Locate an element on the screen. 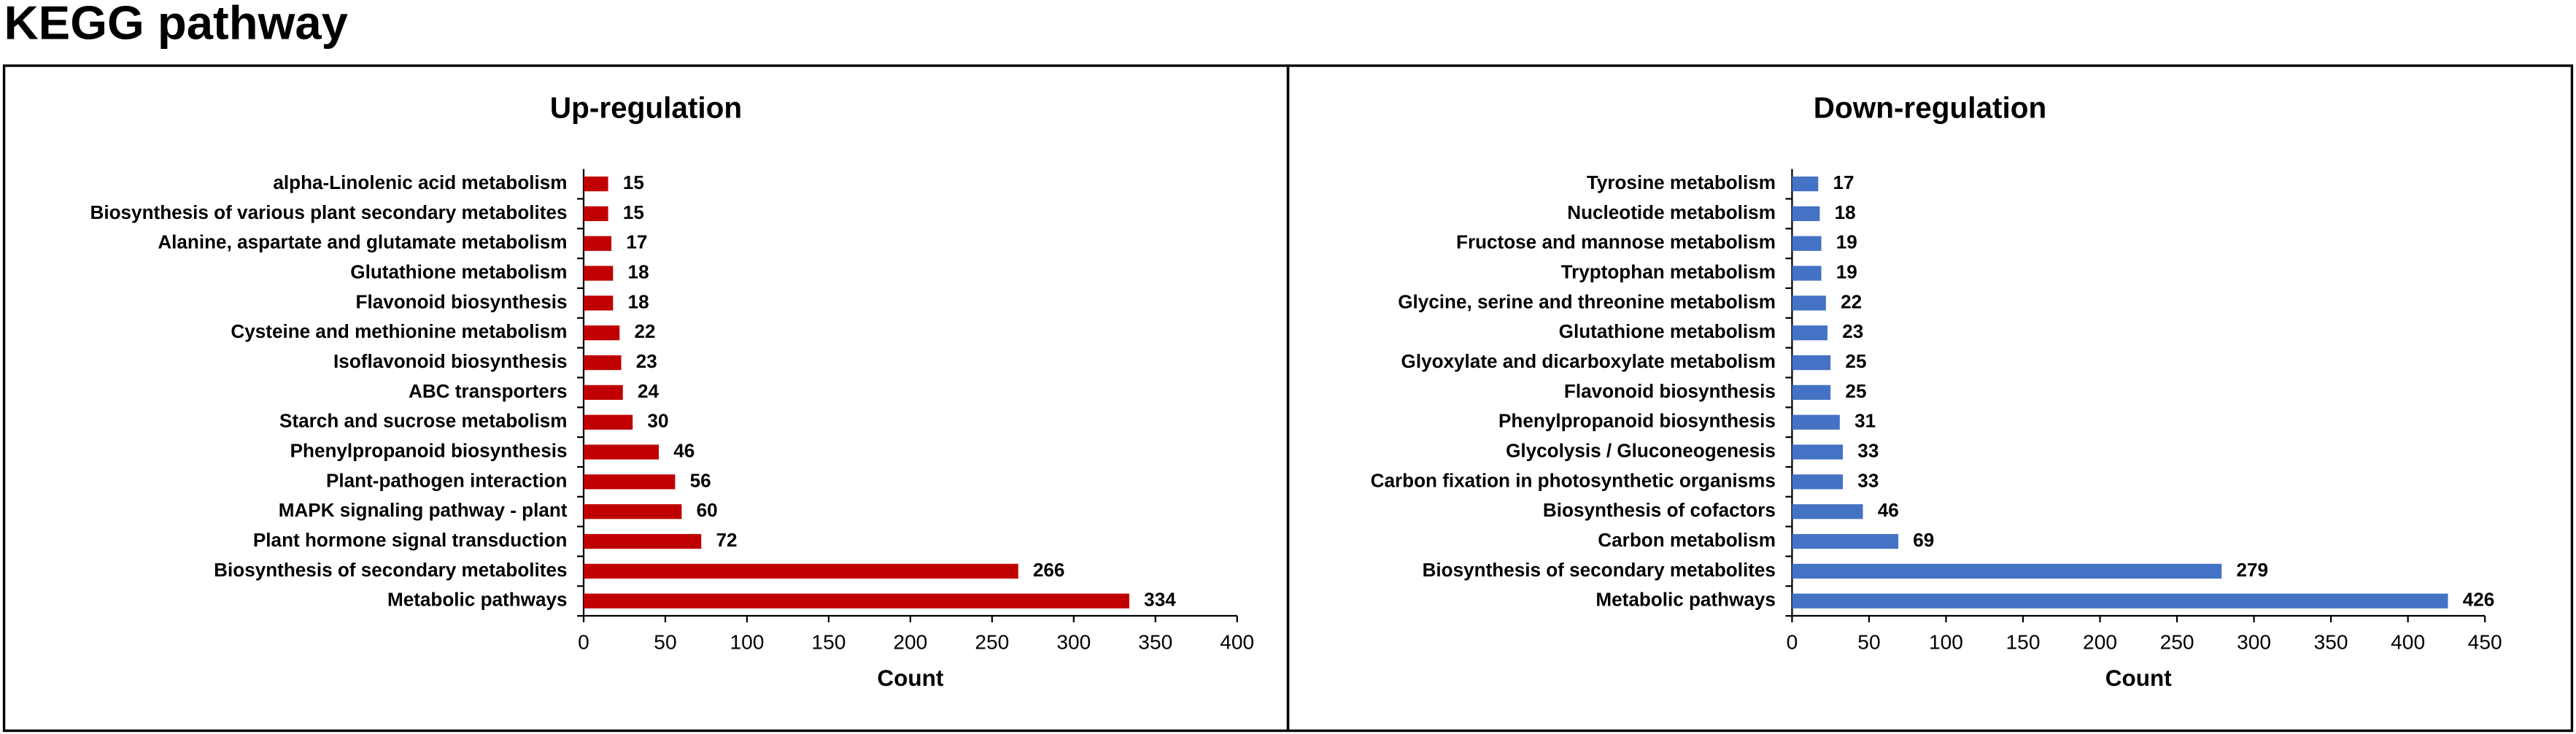  category-label: ABC transporters is located at coordinates (488, 391).